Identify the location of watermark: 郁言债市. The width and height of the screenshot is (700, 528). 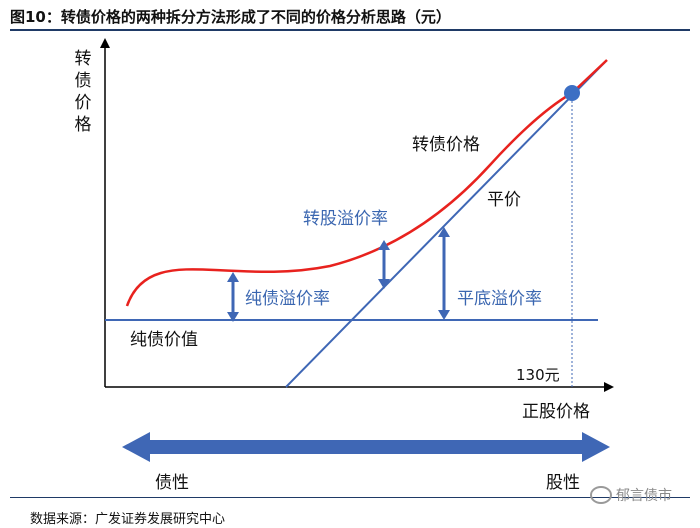
(631, 495).